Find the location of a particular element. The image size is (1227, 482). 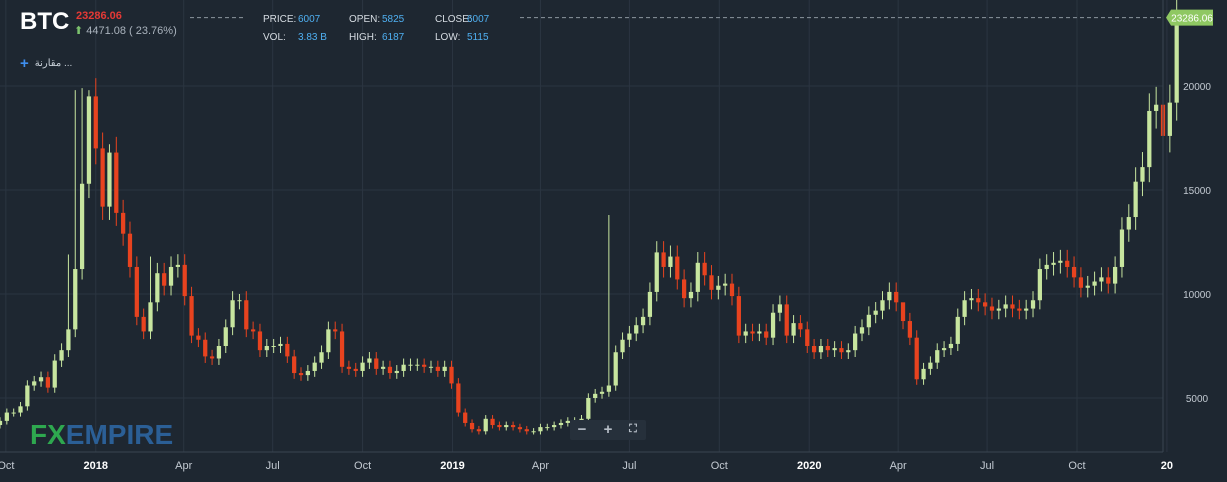

fullscreen-button: ⛶ is located at coordinates (633, 429).